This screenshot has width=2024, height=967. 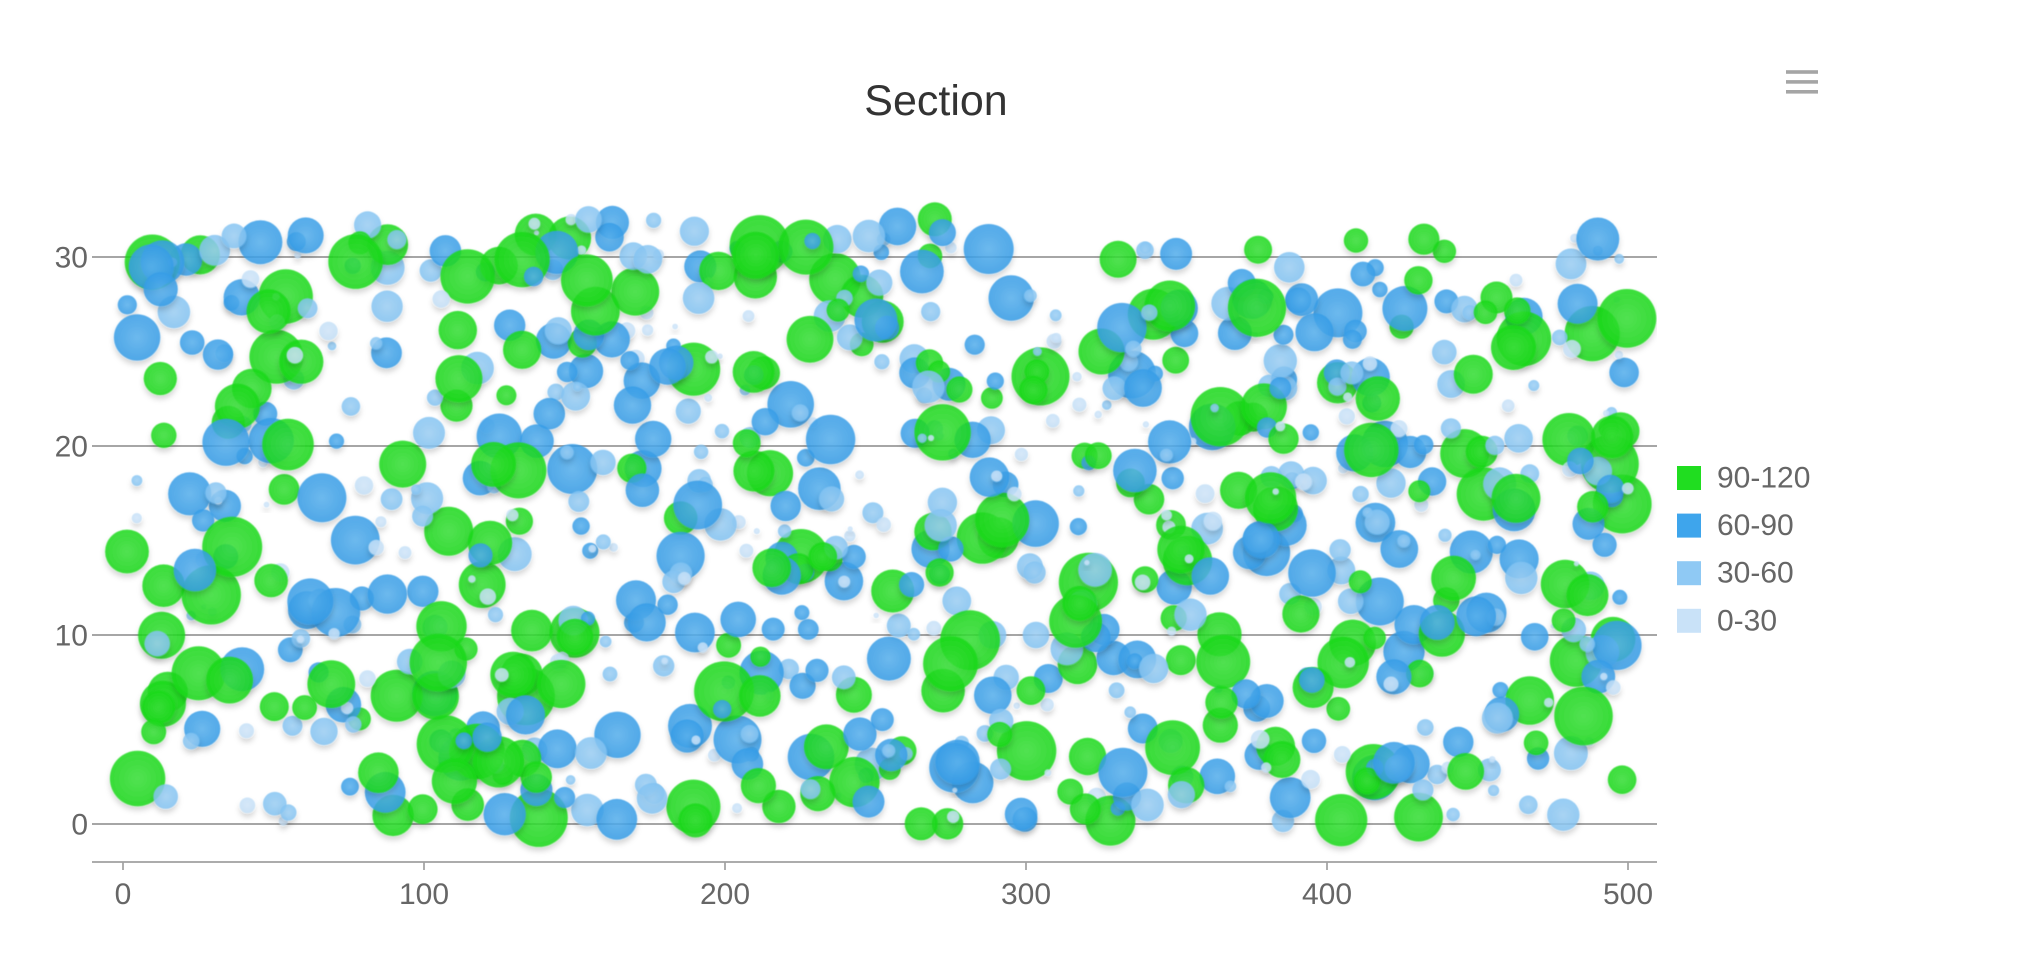 I want to click on svg-text: 500, so click(x=1628, y=894).